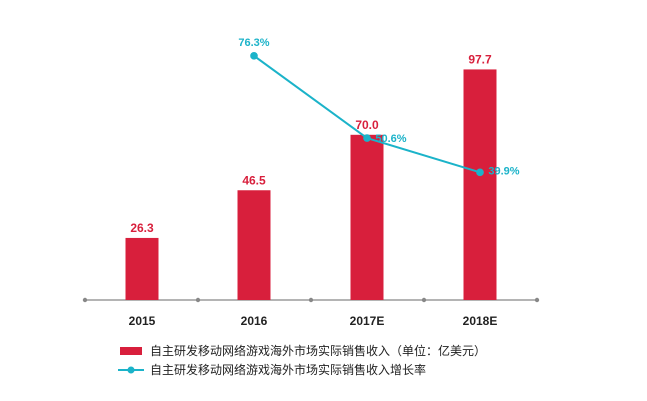 This screenshot has height=401, width=647. What do you see at coordinates (142, 268) in the screenshot?
I see `bar-2015` at bounding box center [142, 268].